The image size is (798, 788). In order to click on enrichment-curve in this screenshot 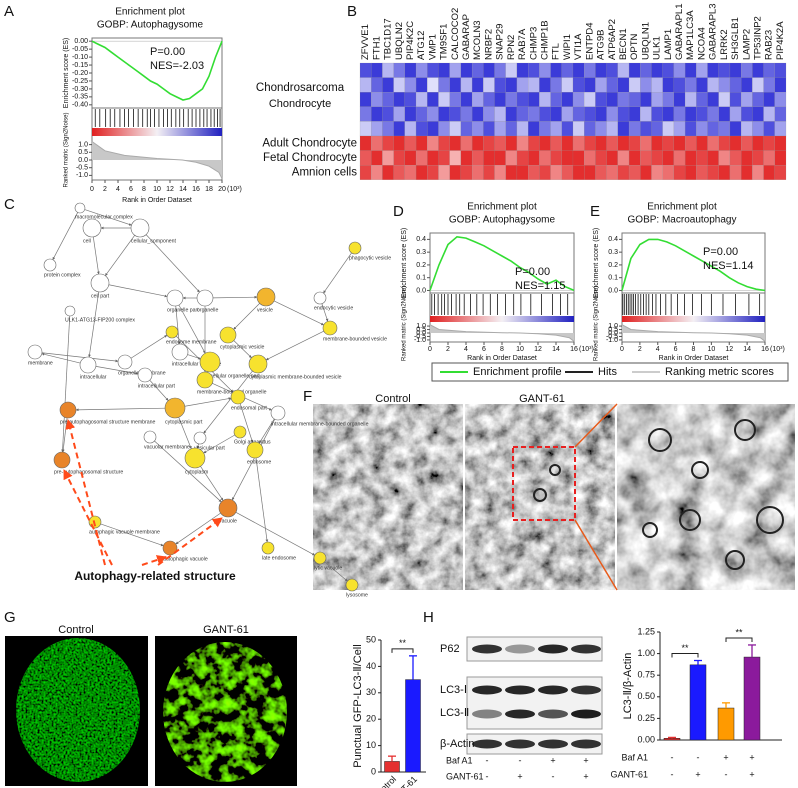, I will do `click(502, 263)`.